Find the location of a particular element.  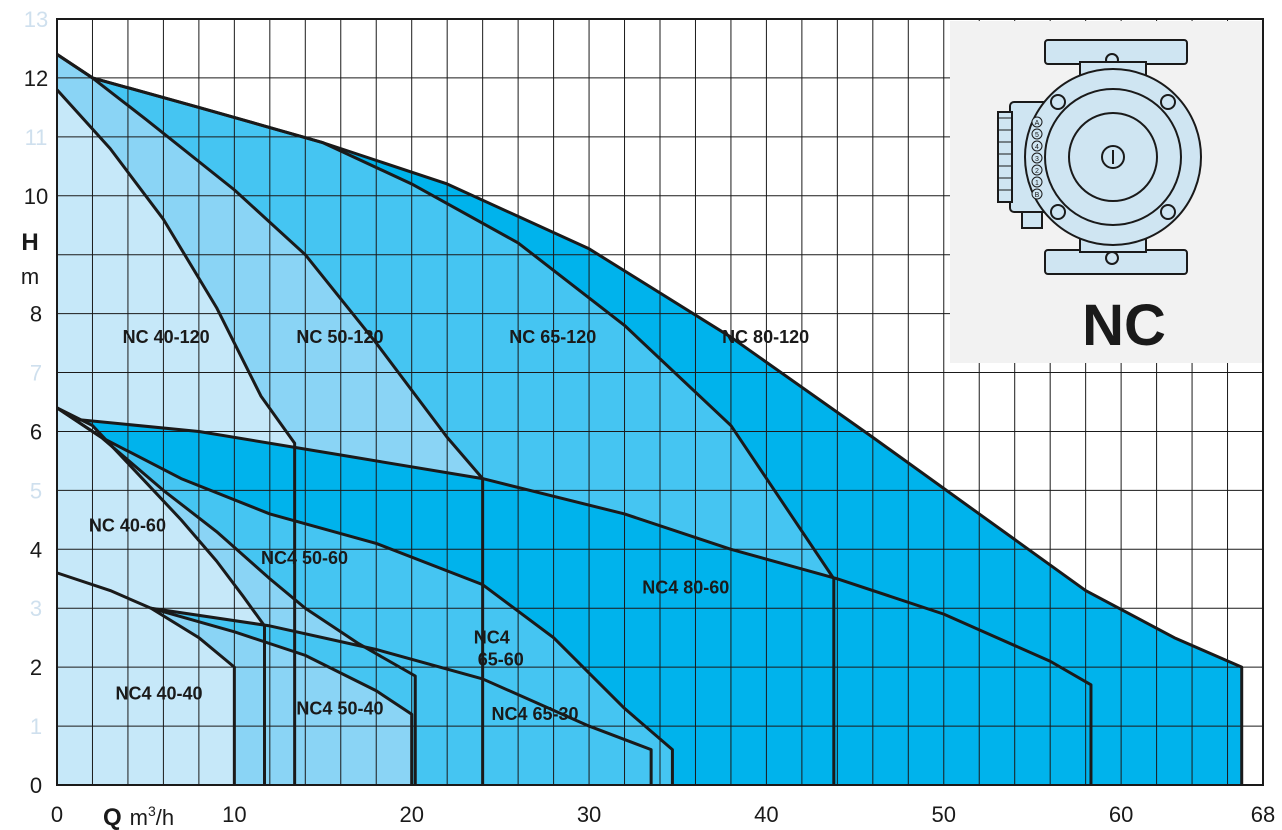

series-label-nc-40-60: NC 40-60 is located at coordinates (127, 526).